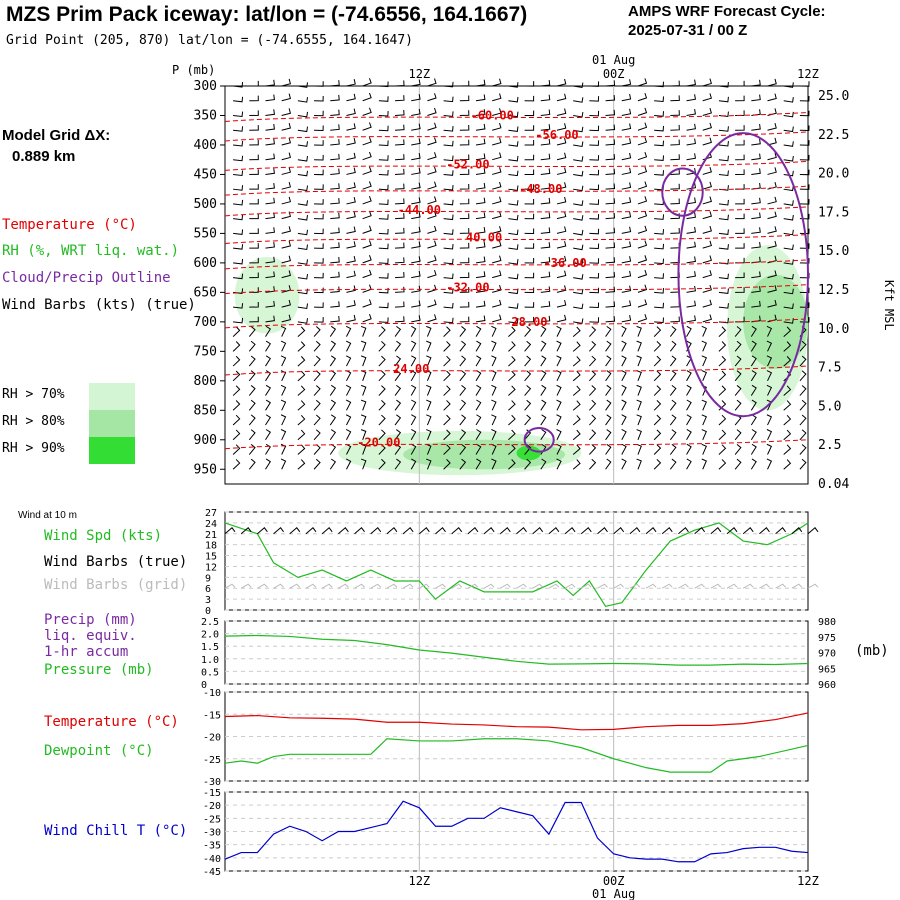  Describe the element at coordinates (516, 831) in the screenshot. I see `wind-chill-line` at that location.